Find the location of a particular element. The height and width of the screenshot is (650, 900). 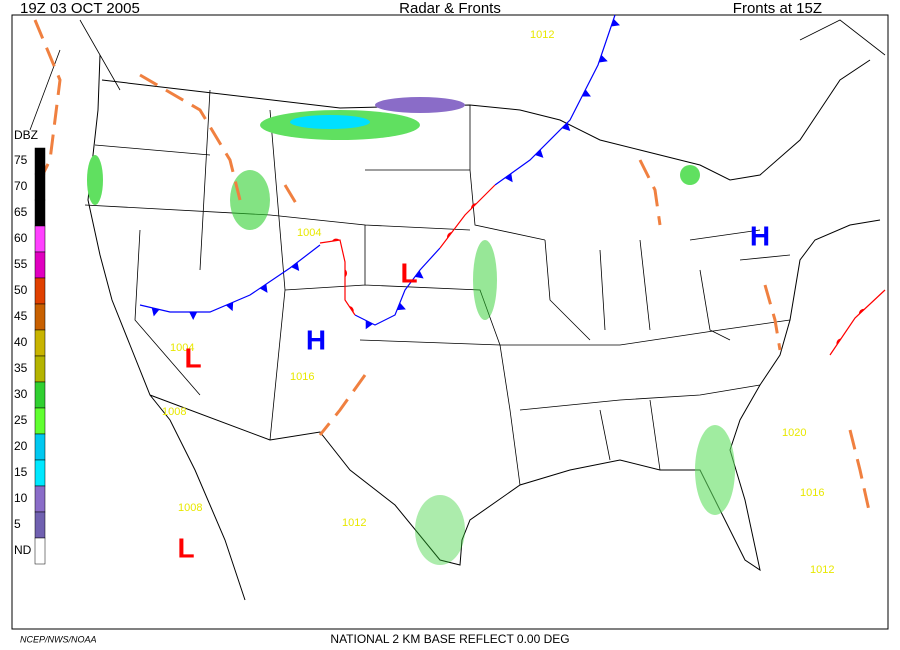

legend-label: 15 is located at coordinates (21, 472).